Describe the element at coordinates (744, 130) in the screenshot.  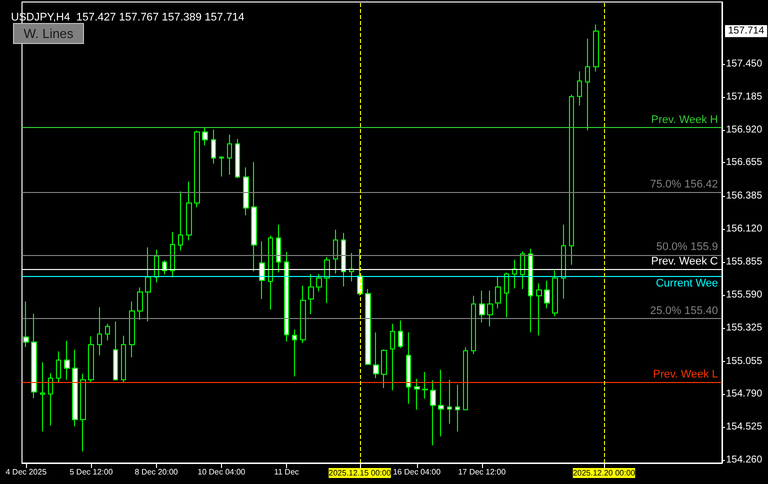
I see `y-tick-label: 156.920` at that location.